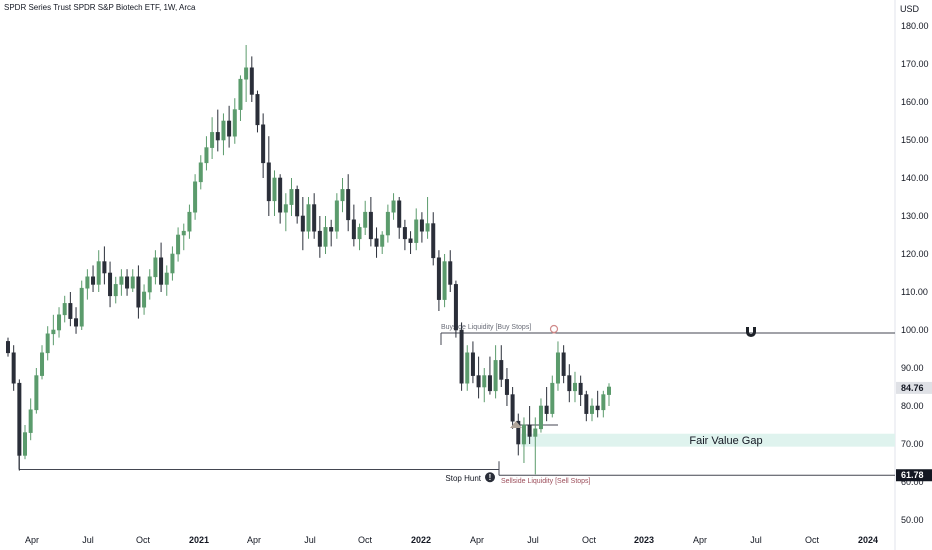 This screenshot has height=550, width=932. I want to click on magnet-icon, so click(751, 332).